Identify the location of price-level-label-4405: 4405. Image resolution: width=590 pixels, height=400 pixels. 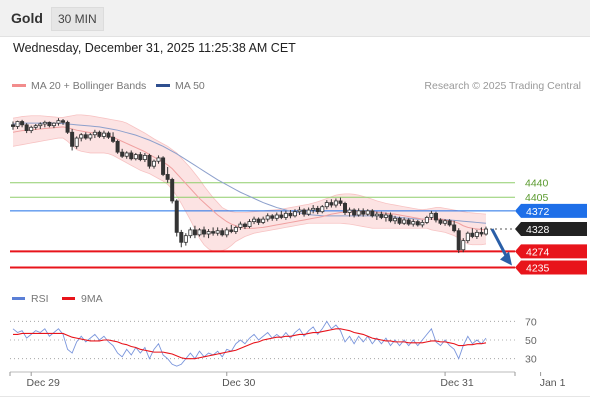
(537, 198).